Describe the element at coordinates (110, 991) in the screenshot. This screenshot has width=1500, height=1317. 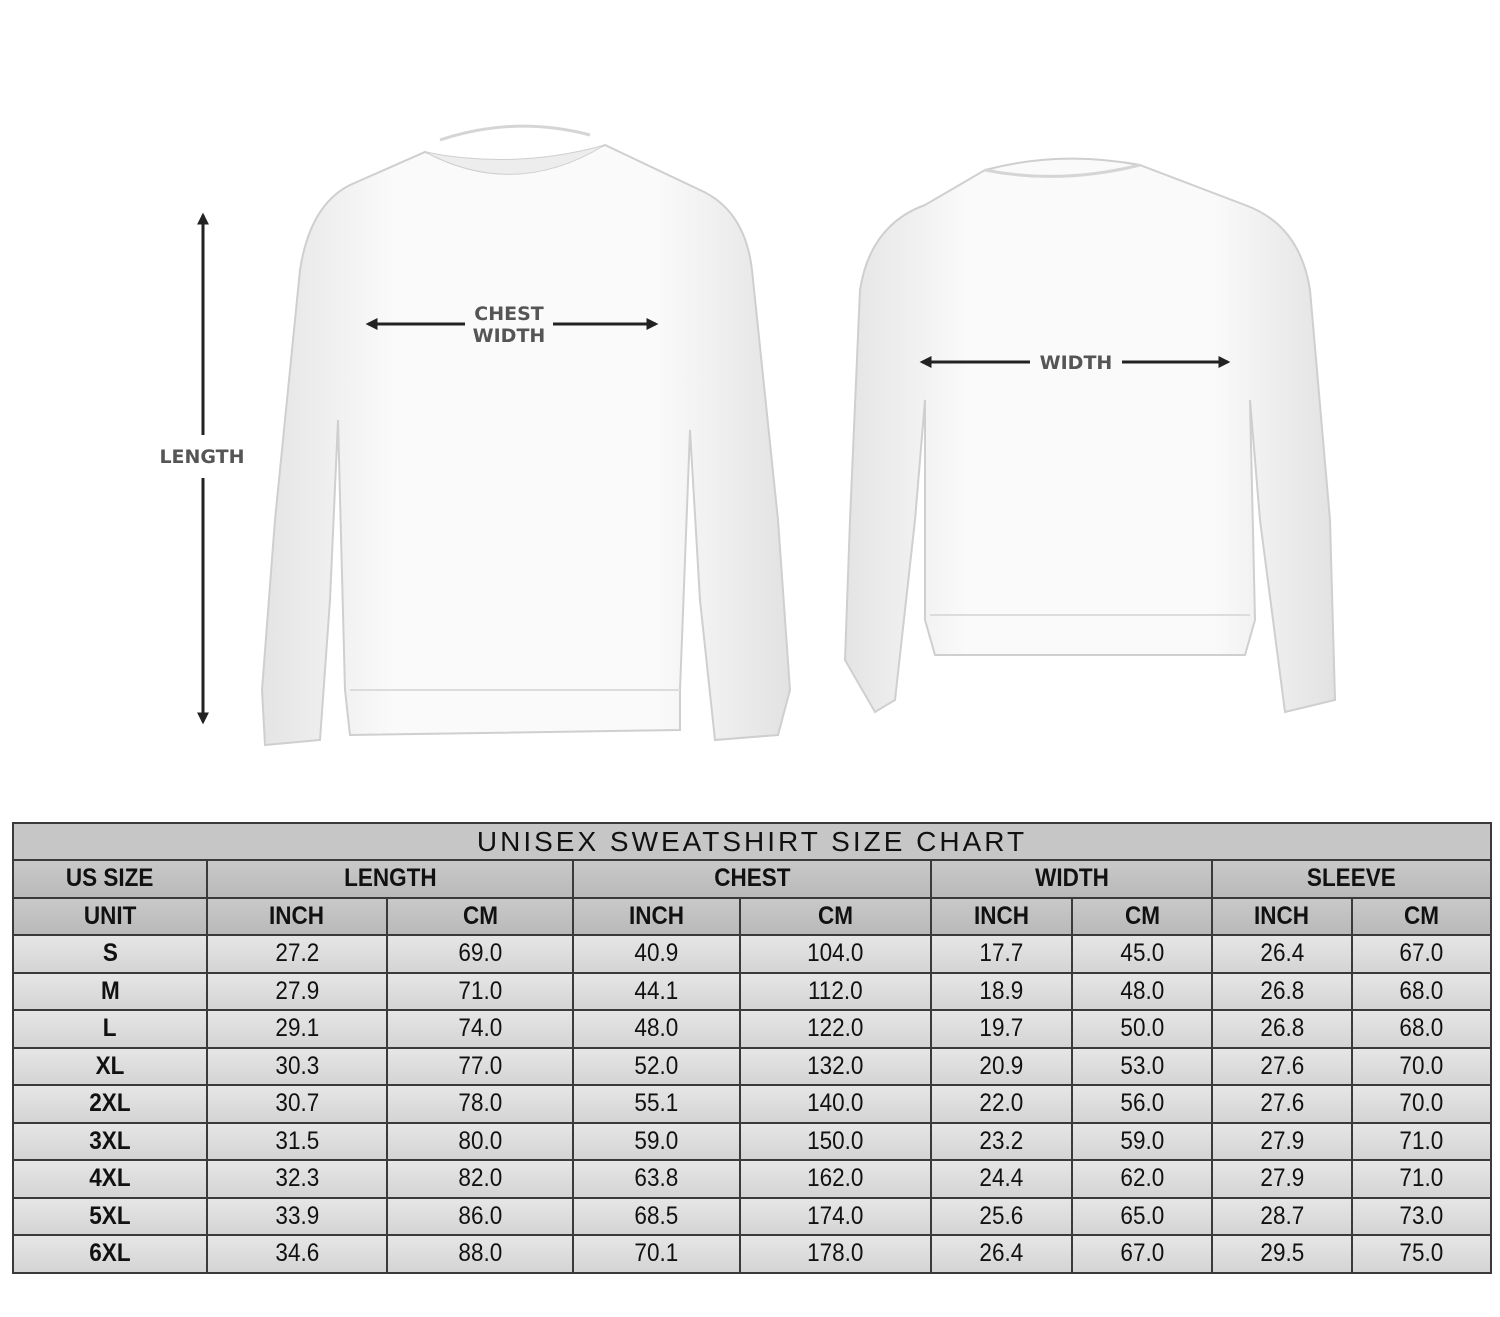
I see `size-cell: M` at that location.